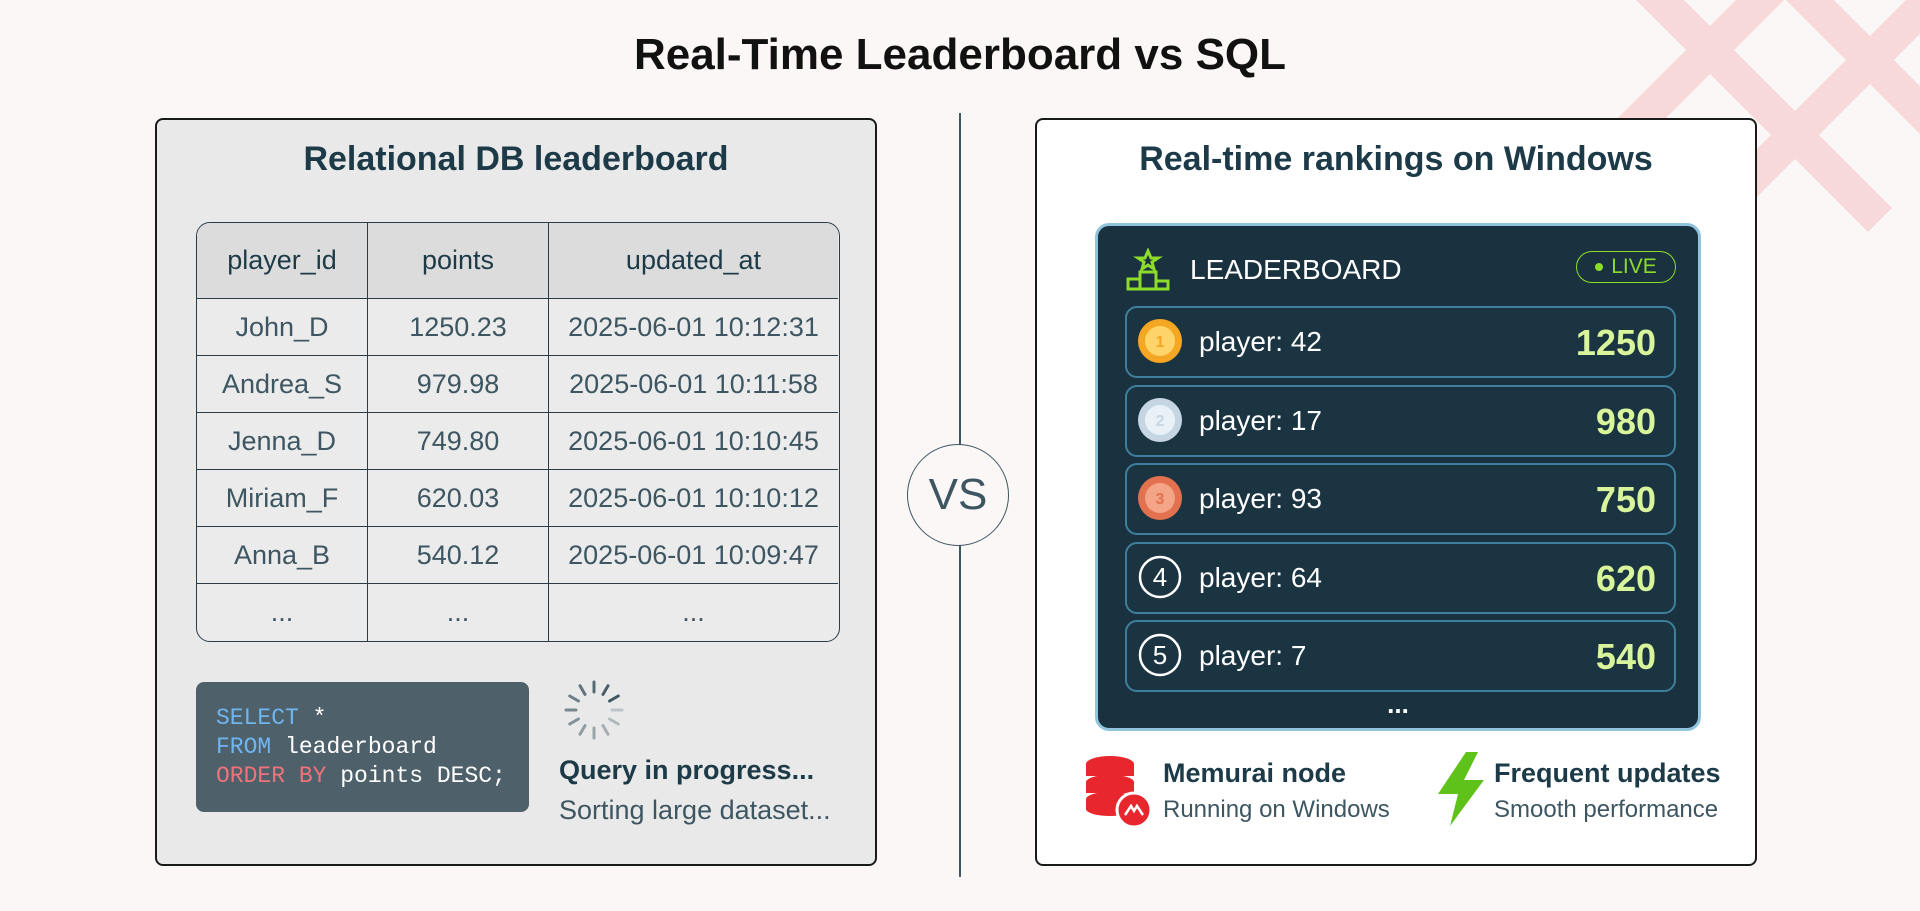 The width and height of the screenshot is (1920, 911). Describe the element at coordinates (1260, 577) in the screenshot. I see `player-name: player: 64` at that location.